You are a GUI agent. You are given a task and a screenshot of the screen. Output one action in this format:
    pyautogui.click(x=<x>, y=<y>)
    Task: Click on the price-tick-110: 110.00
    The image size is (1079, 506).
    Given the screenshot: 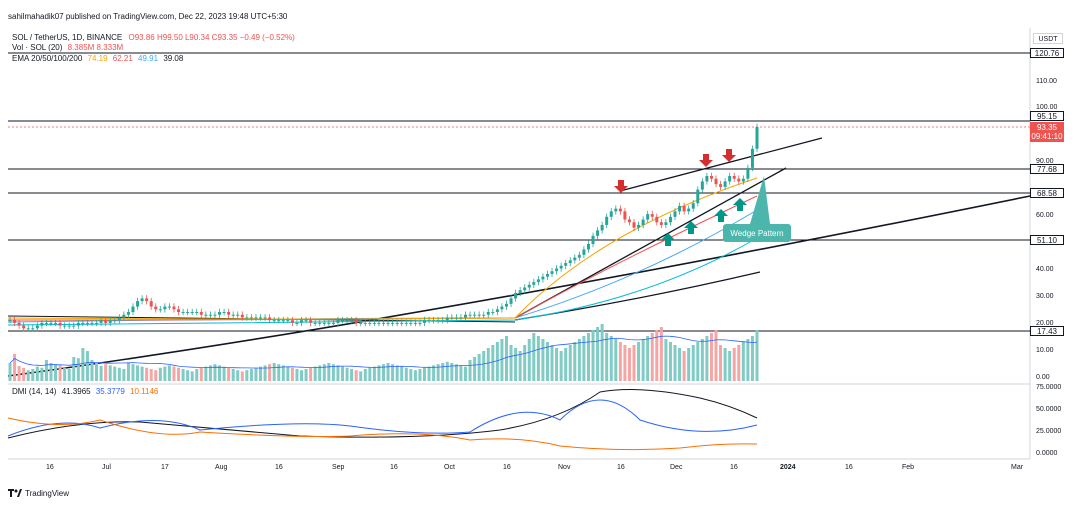 What is the action you would take?
    pyautogui.click(x=1046, y=81)
    